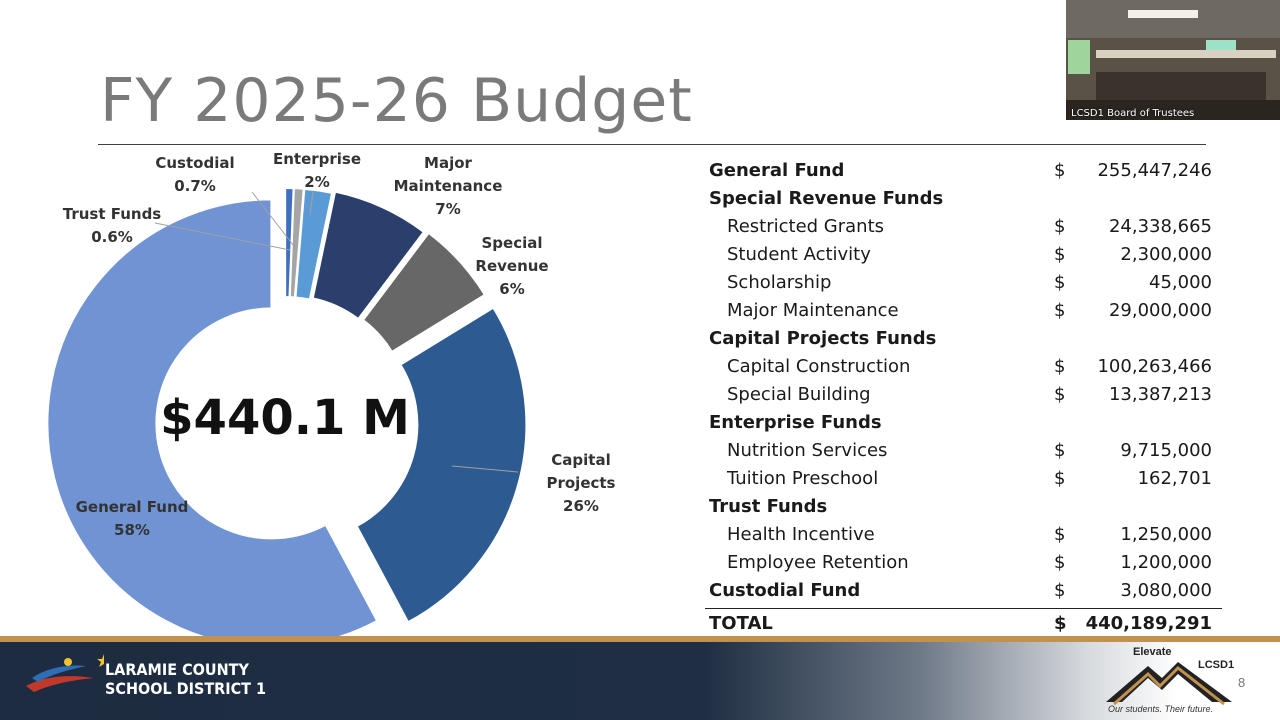 Image resolution: width=1280 pixels, height=720 pixels. What do you see at coordinates (1154, 366) in the screenshot?
I see `budget-amount: 100,263,466` at bounding box center [1154, 366].